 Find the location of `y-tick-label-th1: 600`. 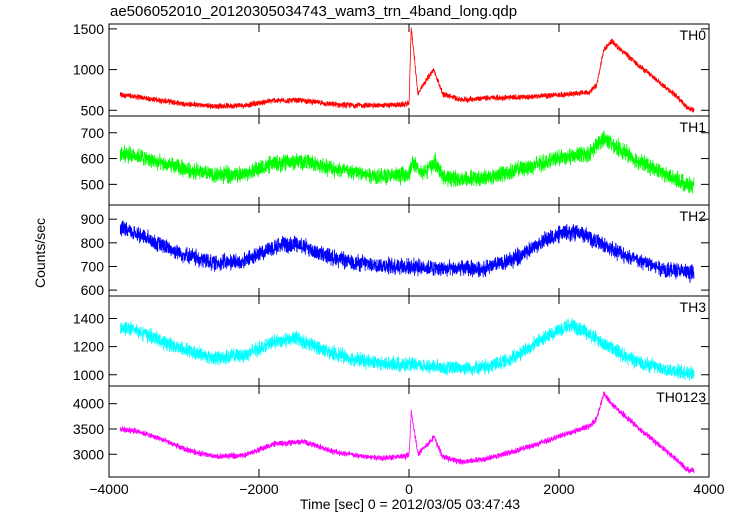

y-tick-label-th1: 600 is located at coordinates (93, 159).